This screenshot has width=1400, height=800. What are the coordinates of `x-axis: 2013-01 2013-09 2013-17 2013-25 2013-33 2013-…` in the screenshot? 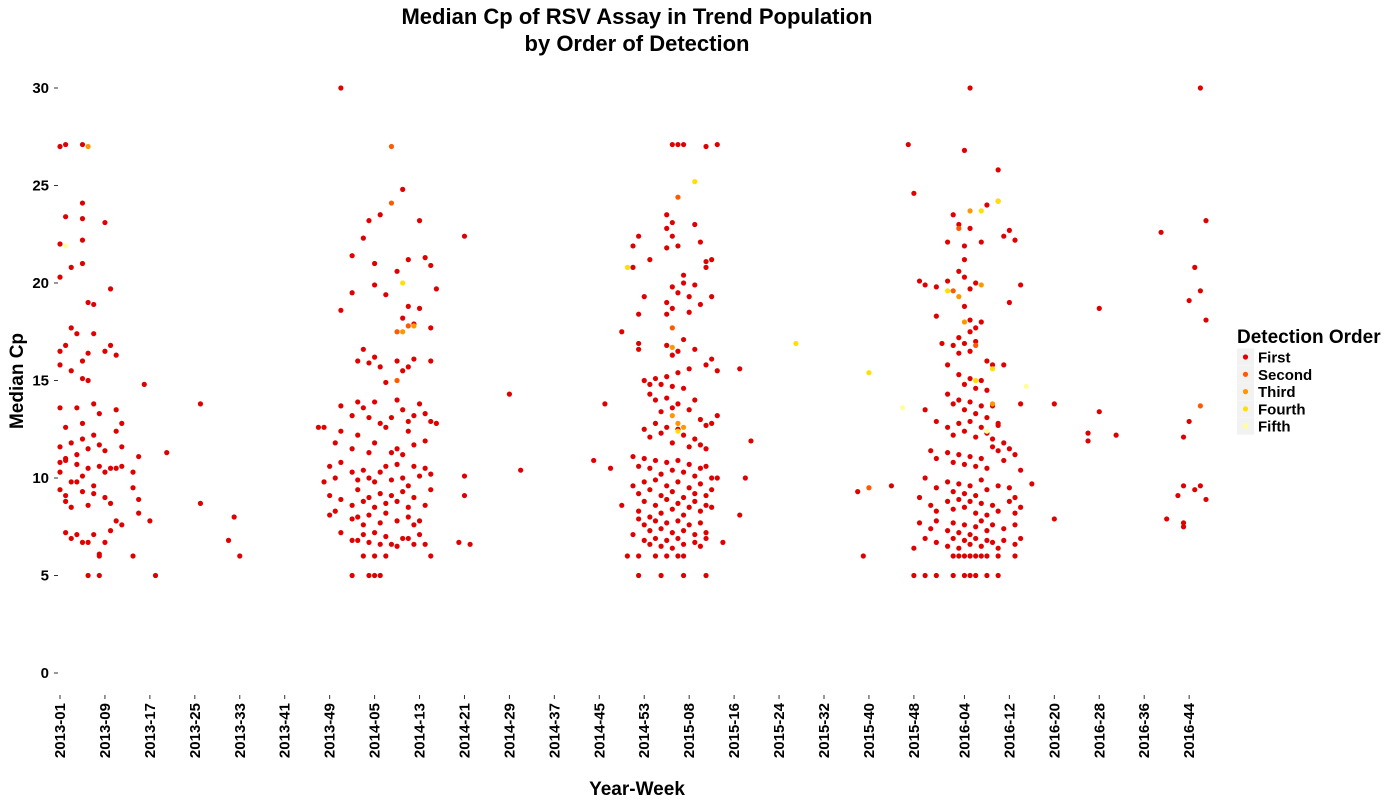 It's located at (625, 726).